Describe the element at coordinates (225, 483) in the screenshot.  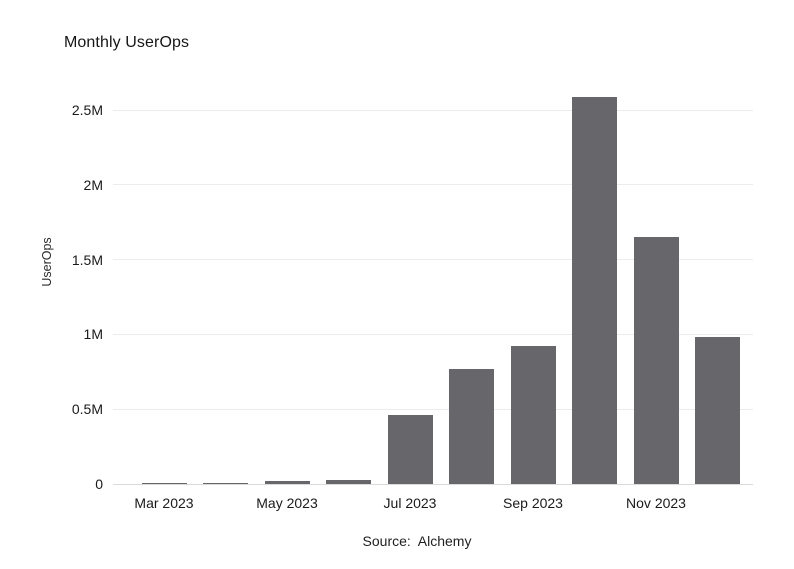
I see `bar-apr-2023` at that location.